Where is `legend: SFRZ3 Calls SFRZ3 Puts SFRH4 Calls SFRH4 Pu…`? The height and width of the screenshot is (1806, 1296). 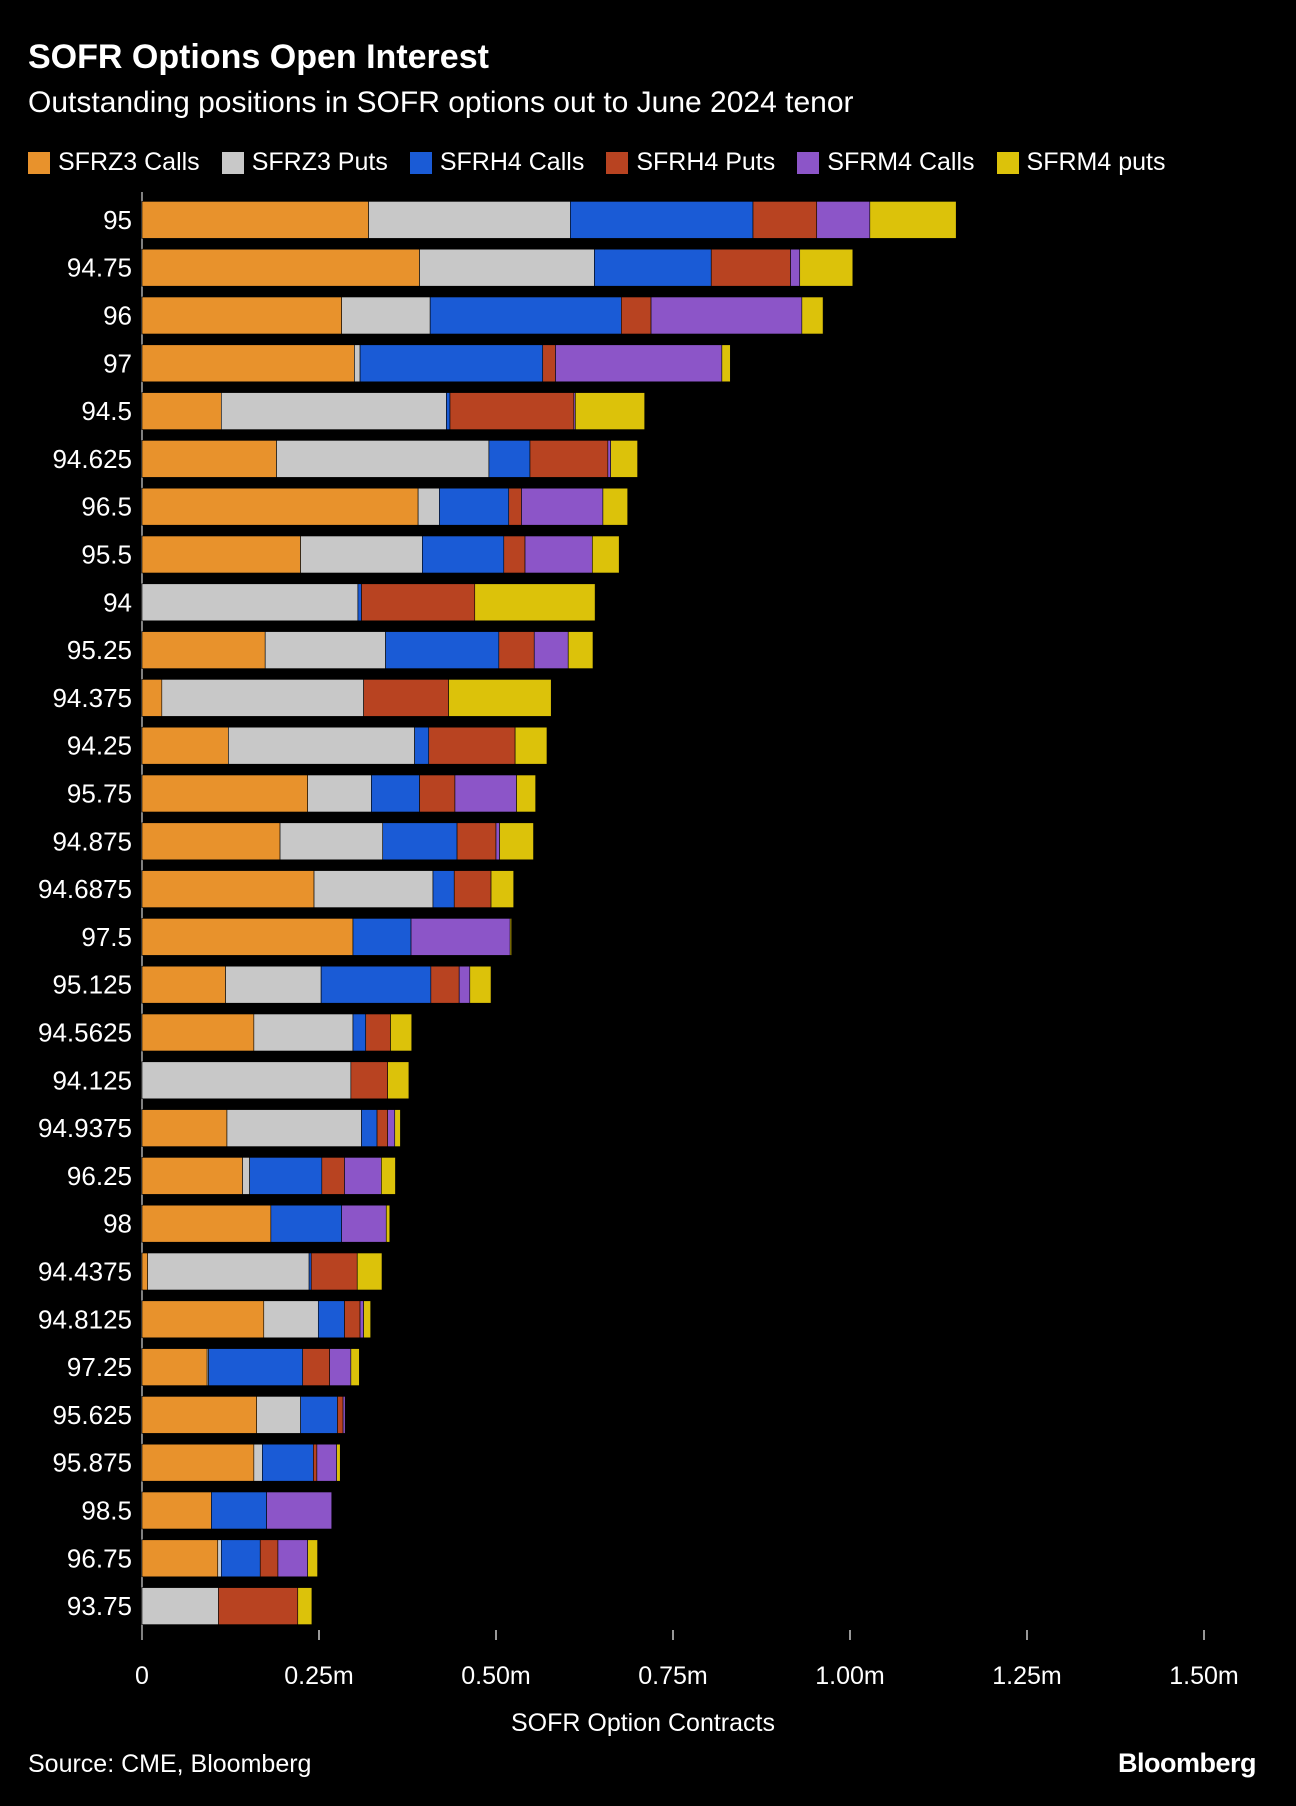 legend: SFRZ3 Calls SFRZ3 Puts SFRH4 Calls SFRH4 Pu… is located at coordinates (607, 162).